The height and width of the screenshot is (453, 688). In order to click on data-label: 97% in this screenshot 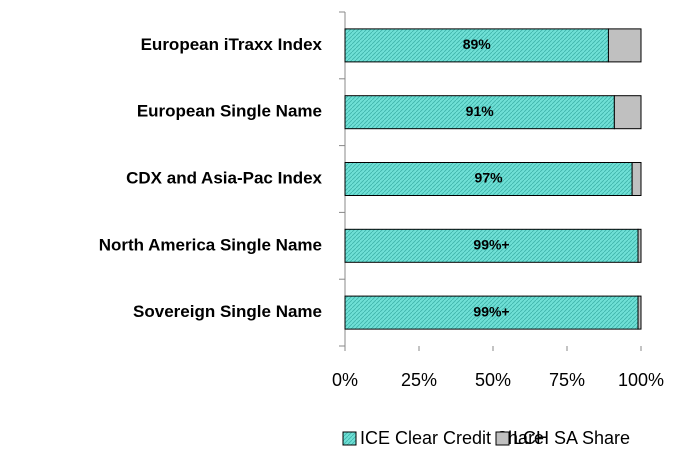, I will do `click(489, 178)`.